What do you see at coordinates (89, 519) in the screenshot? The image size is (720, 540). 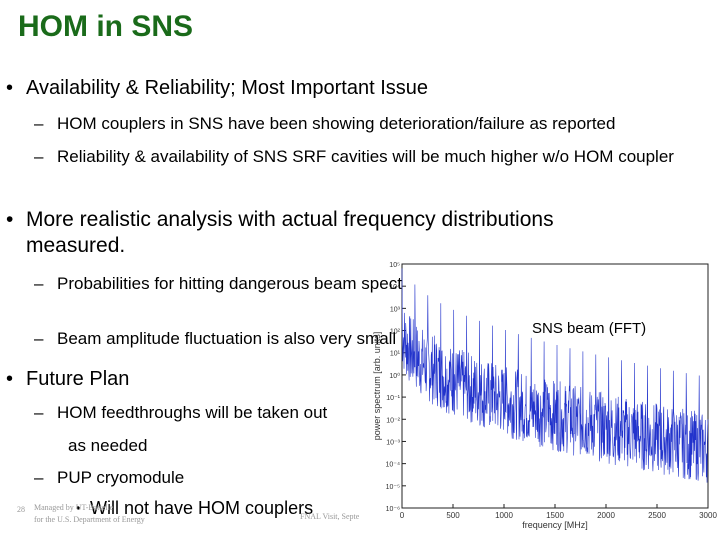 I see `footer-dept: for the U.S. Department of Energy` at bounding box center [89, 519].